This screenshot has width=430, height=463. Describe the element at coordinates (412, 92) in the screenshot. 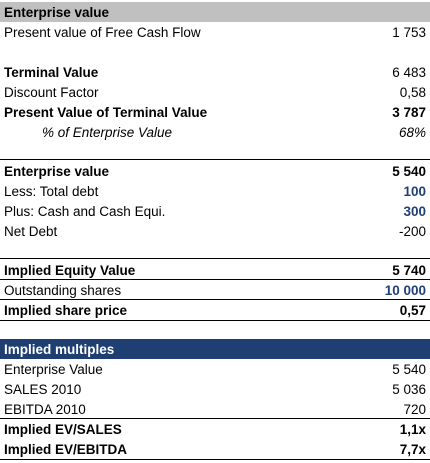

I see `discount-factor-value: 0,58` at that location.